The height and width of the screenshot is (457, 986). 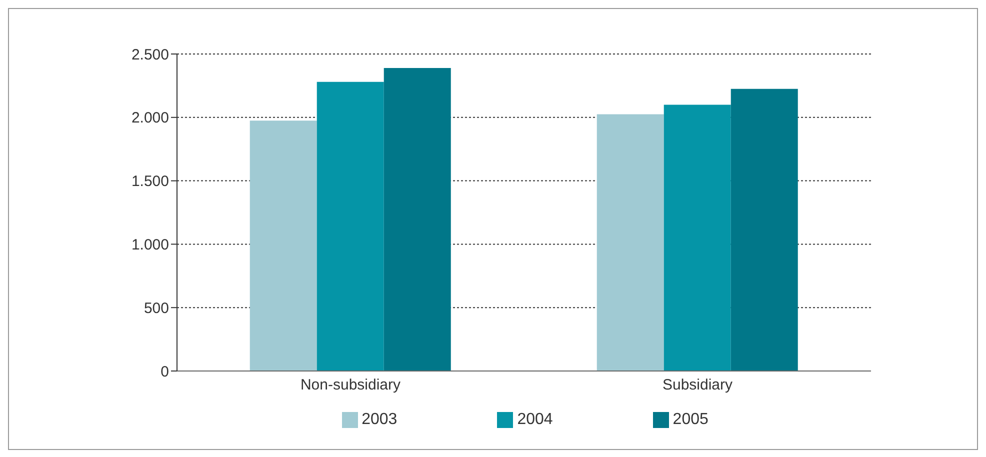 What do you see at coordinates (150, 118) in the screenshot?
I see `y-tick-label: 2.000` at bounding box center [150, 118].